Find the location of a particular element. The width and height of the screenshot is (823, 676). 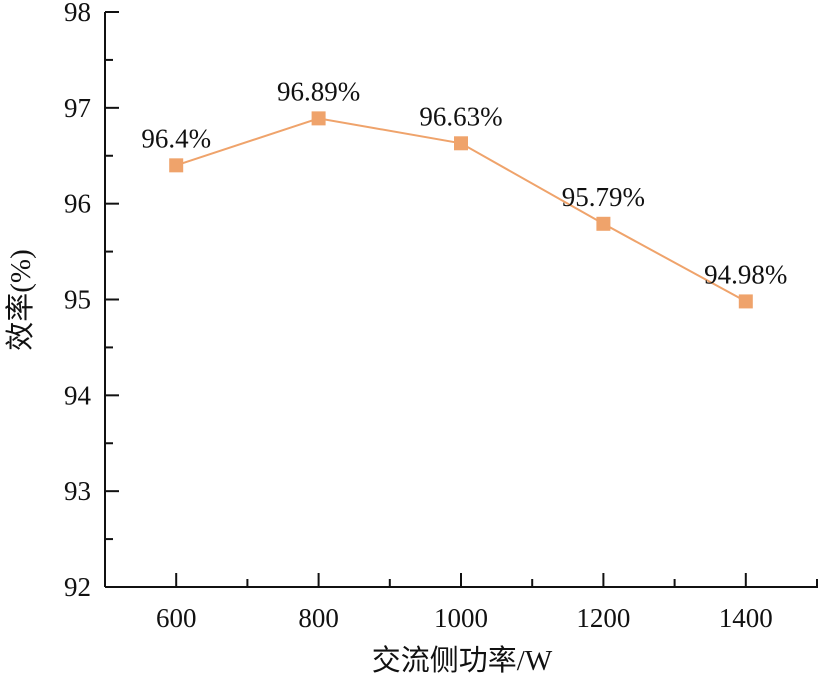

data-point-label: 96.89% is located at coordinates (318, 91).